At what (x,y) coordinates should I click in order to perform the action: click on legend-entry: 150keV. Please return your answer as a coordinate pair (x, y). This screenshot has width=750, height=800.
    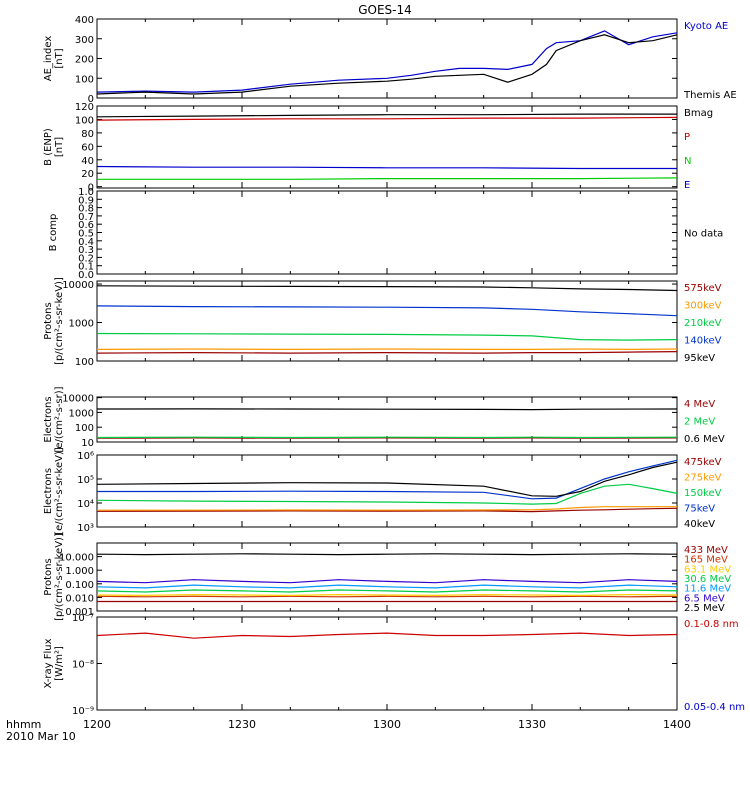
    Looking at the image, I should click on (703, 493).